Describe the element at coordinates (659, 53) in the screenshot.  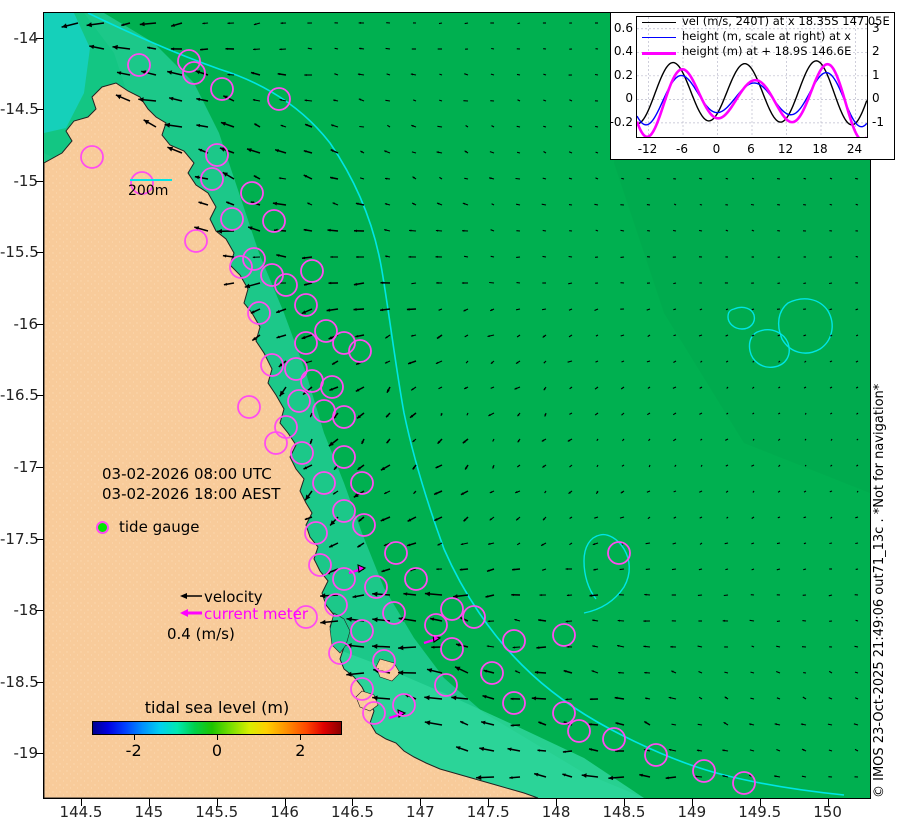
I see `legend-swatch` at that location.